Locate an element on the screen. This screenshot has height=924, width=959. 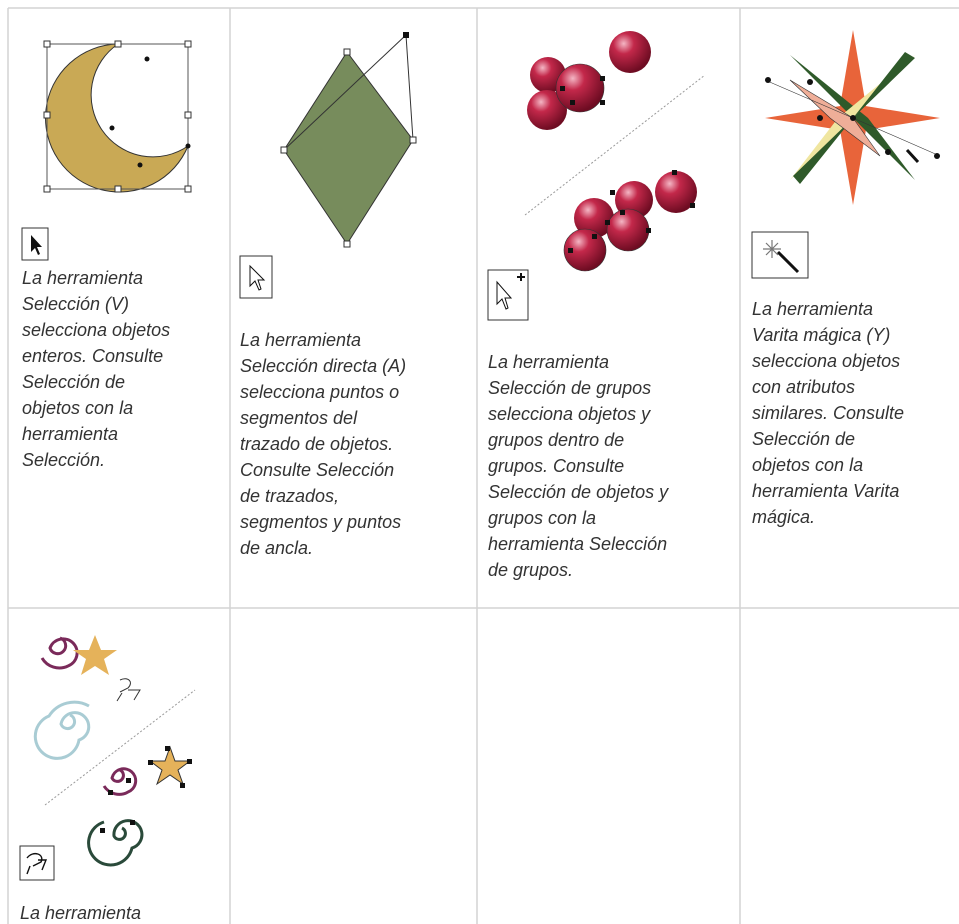
text-line: herramienta Selección is located at coordinates (578, 544).